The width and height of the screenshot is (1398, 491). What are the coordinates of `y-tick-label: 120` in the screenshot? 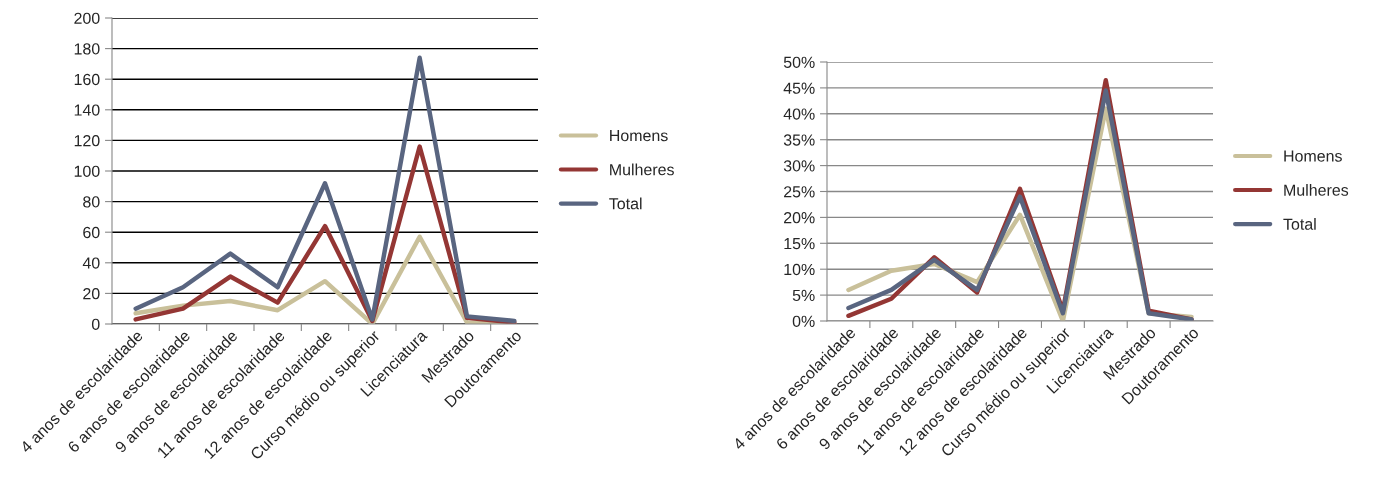 It's located at (87, 141).